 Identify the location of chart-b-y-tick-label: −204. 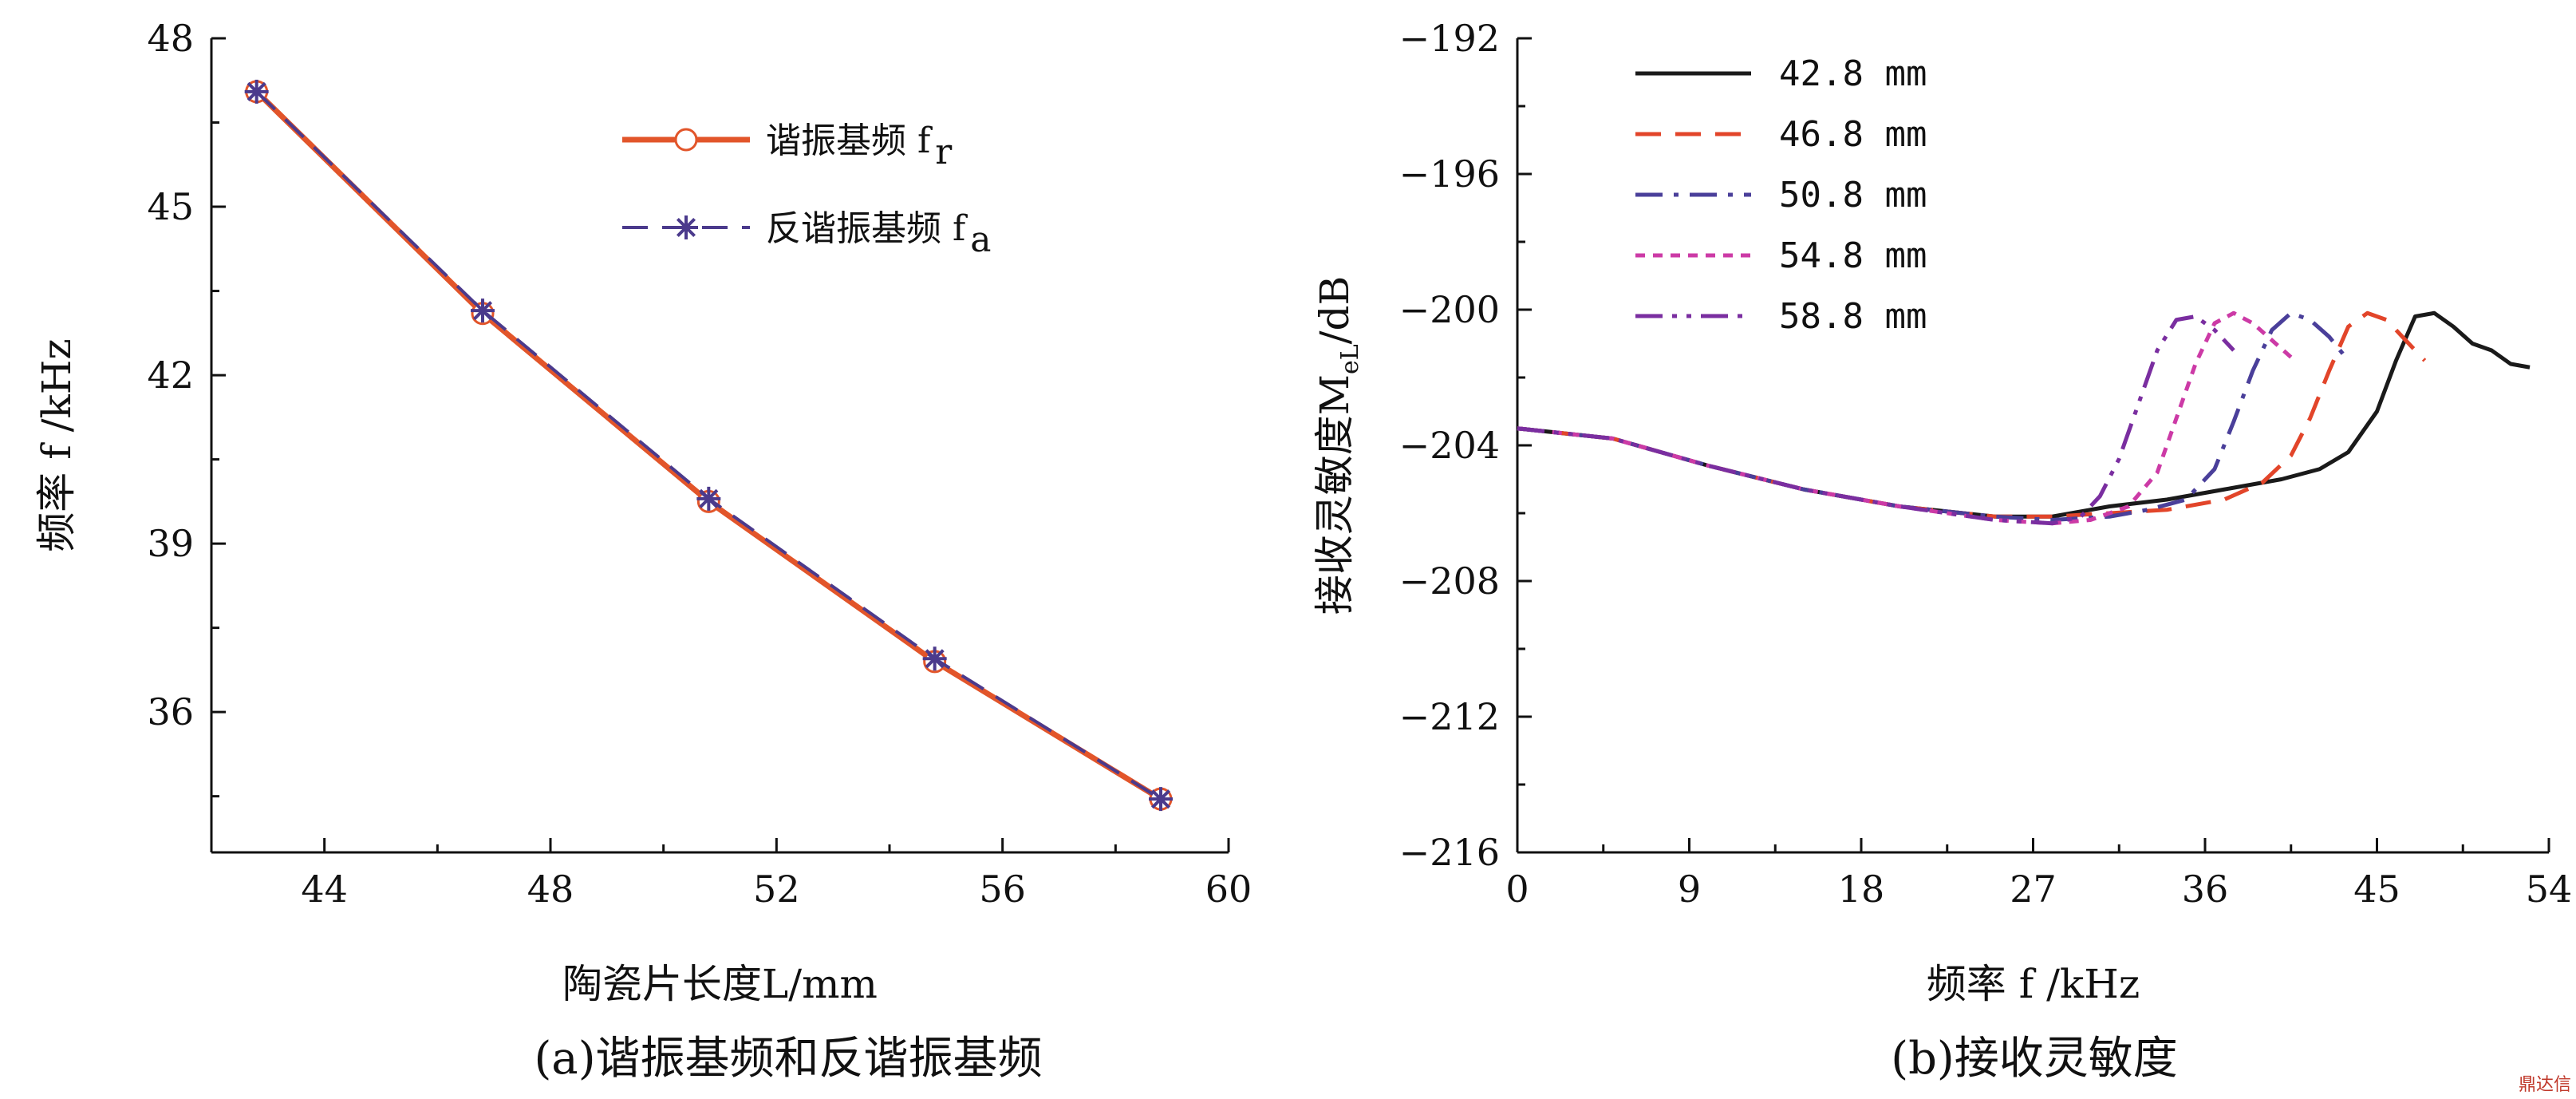
(1449, 445).